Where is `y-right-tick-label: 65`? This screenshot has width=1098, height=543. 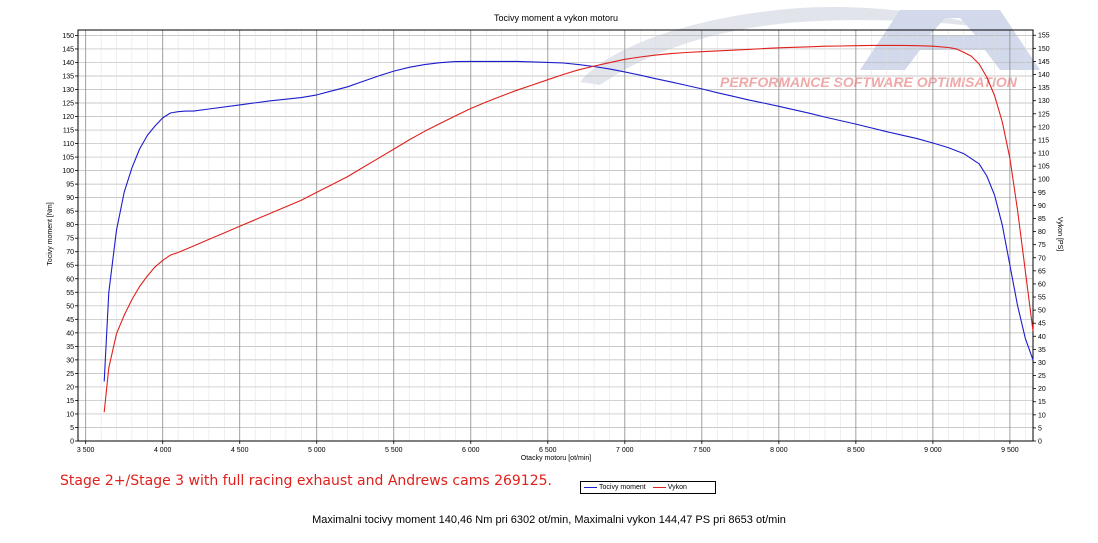 y-right-tick-label: 65 is located at coordinates (1042, 271).